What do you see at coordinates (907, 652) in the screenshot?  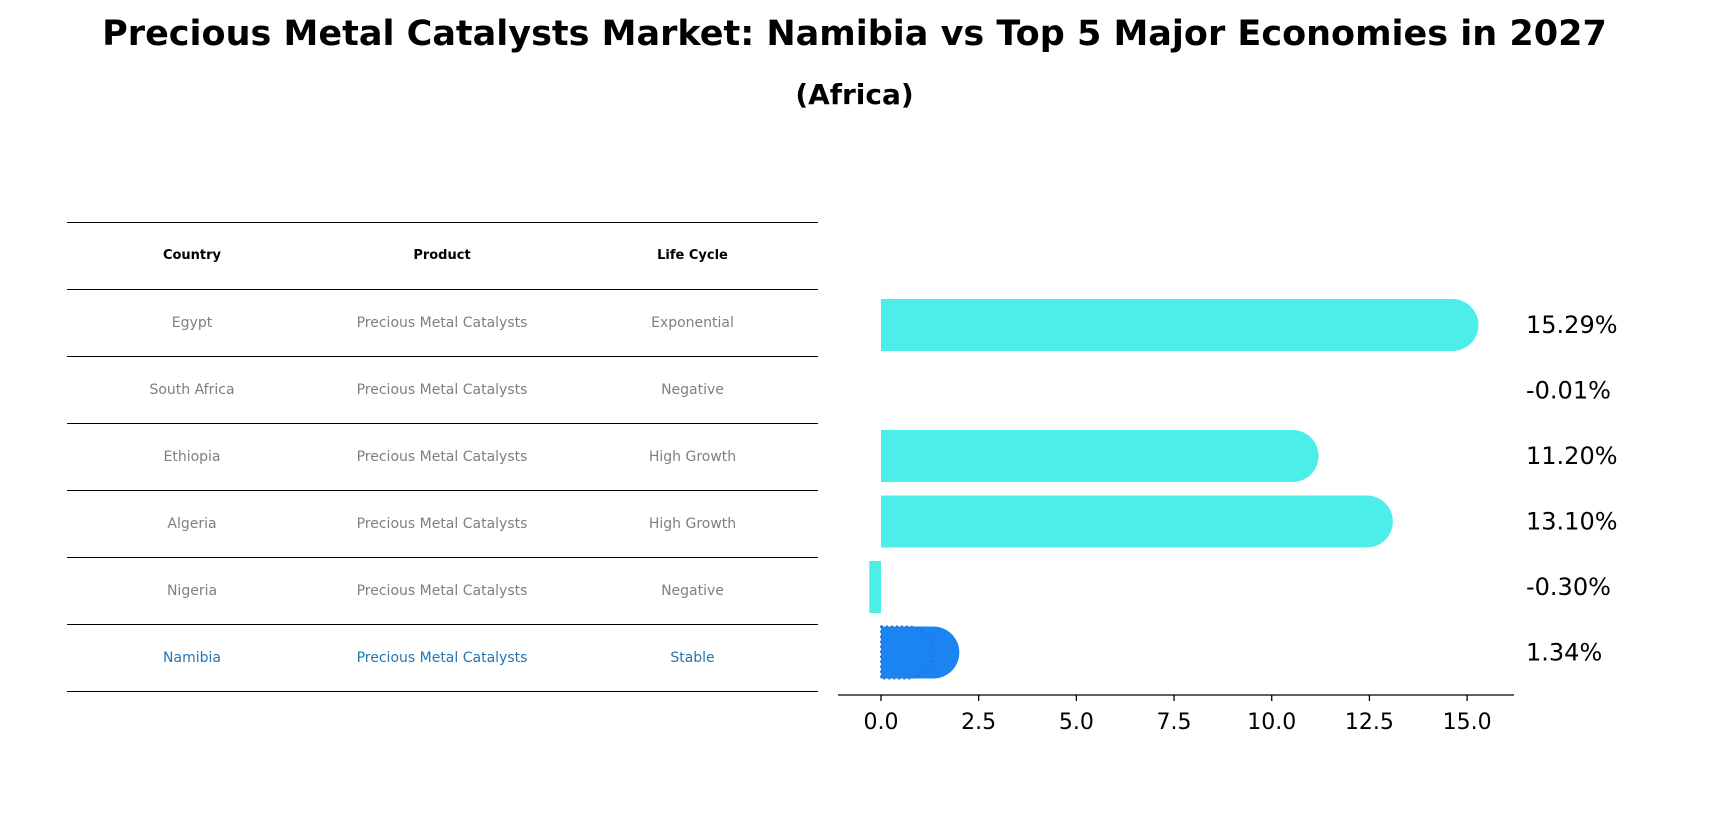 I see `bar-outline` at bounding box center [907, 652].